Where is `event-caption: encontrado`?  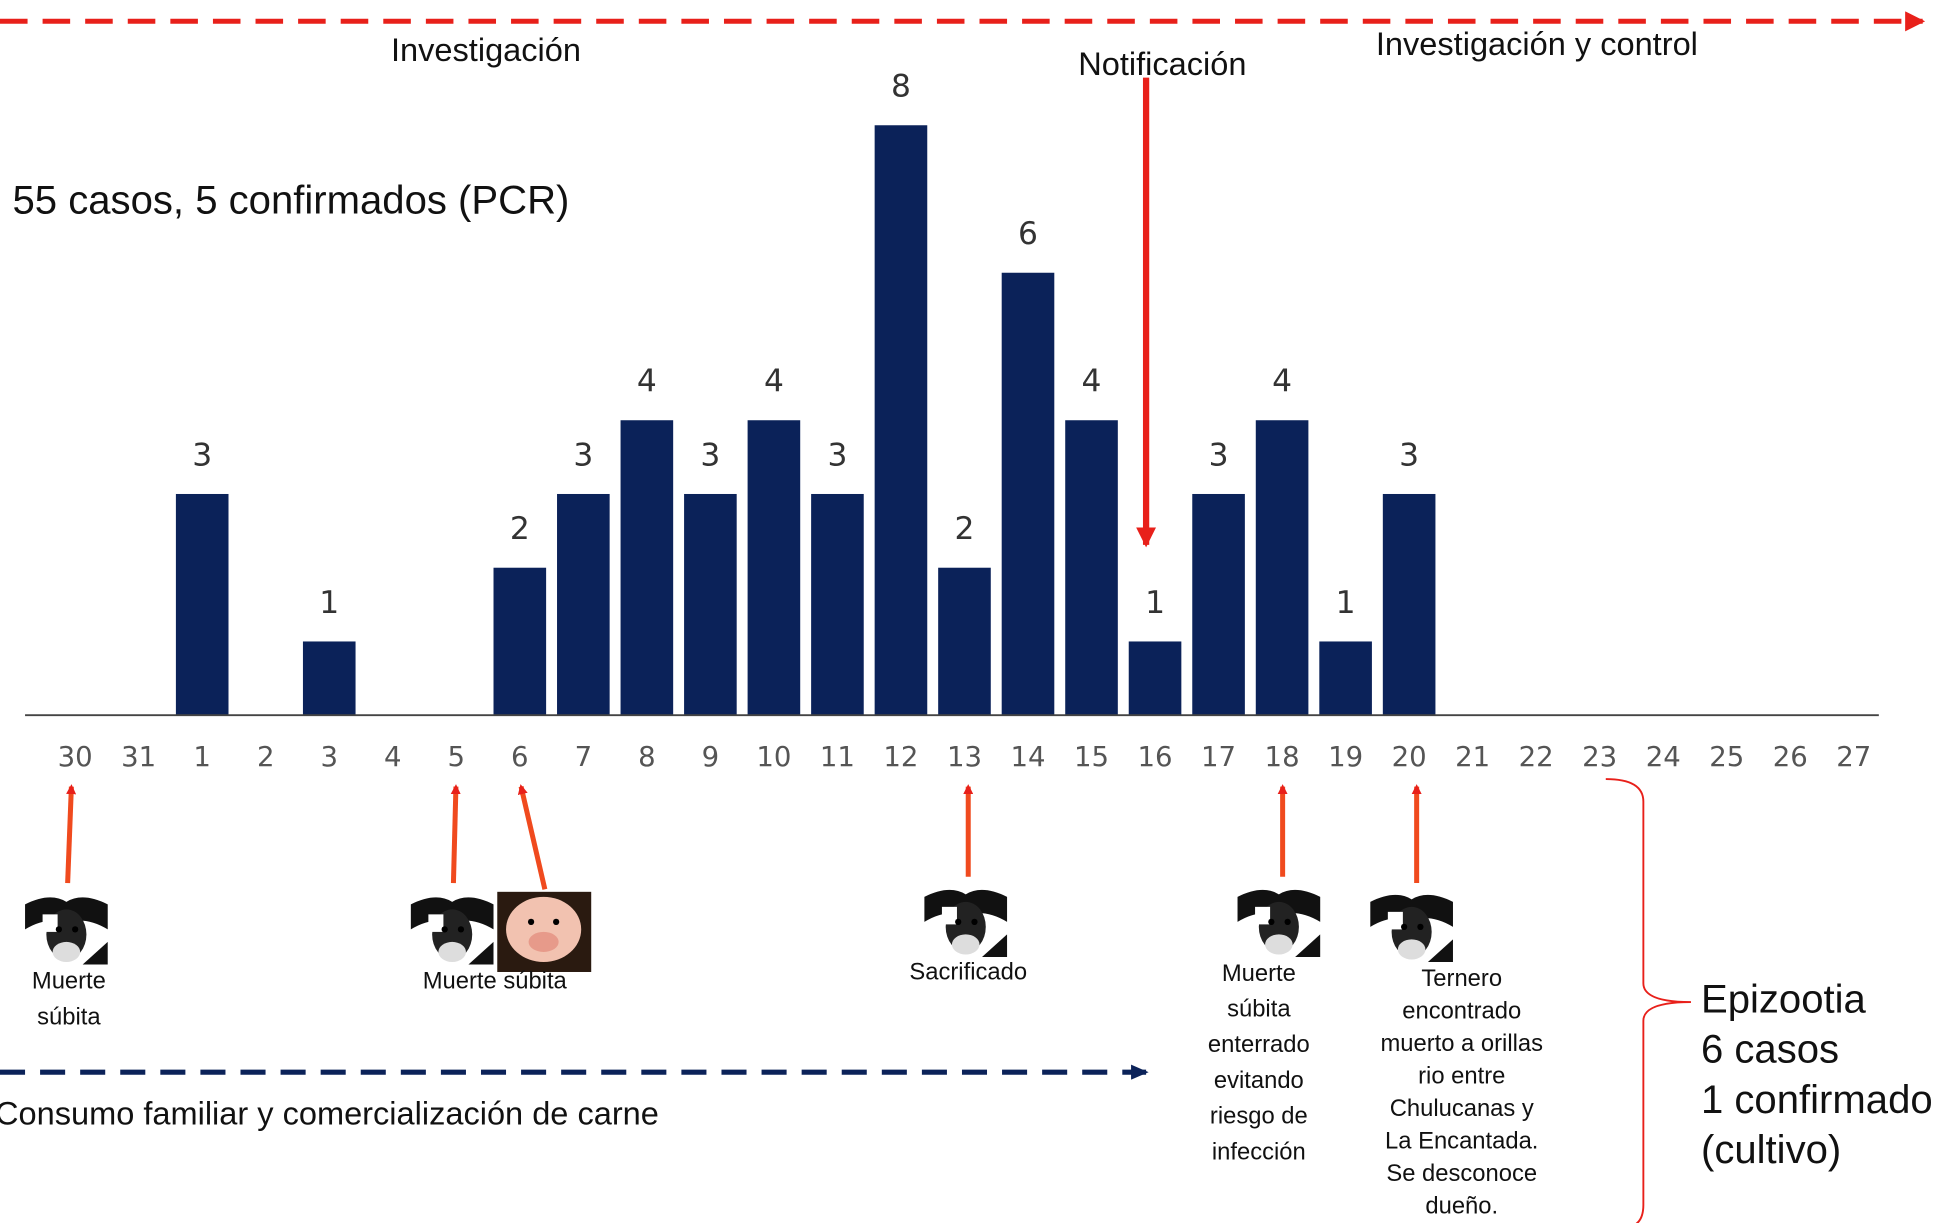
event-caption: encontrado is located at coordinates (1461, 1010).